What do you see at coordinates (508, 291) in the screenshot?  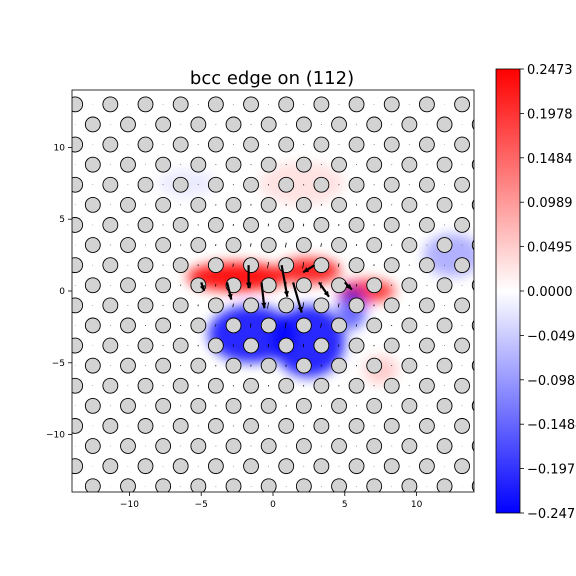 I see `colorbar-gradient` at bounding box center [508, 291].